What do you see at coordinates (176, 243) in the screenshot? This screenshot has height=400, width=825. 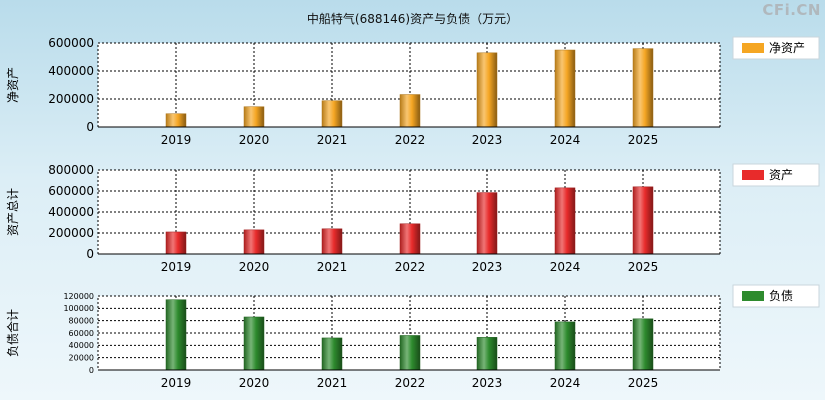 I see `bar-资产-2019` at bounding box center [176, 243].